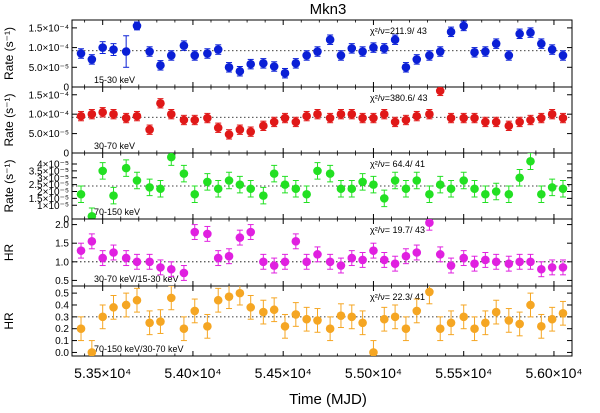  I want to click on y-tick-label: 1.5, so click(62, 244).